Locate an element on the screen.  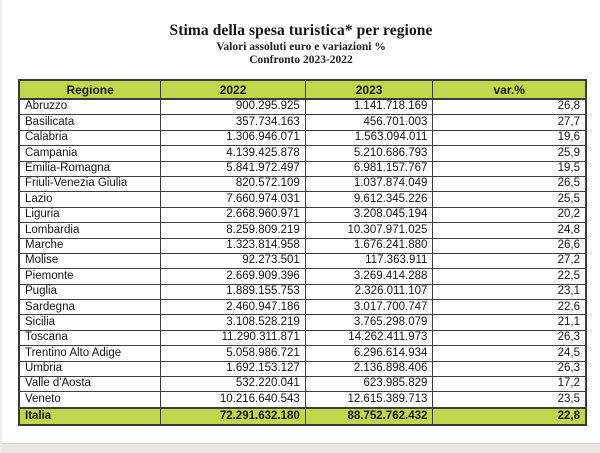
value-2022-cell: 532.220.041 is located at coordinates (233, 384).